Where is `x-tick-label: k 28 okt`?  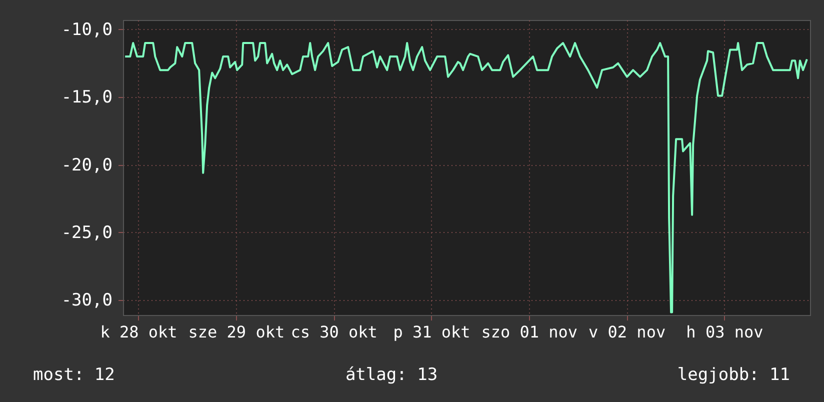
x-tick-label: k 28 okt is located at coordinates (139, 332).